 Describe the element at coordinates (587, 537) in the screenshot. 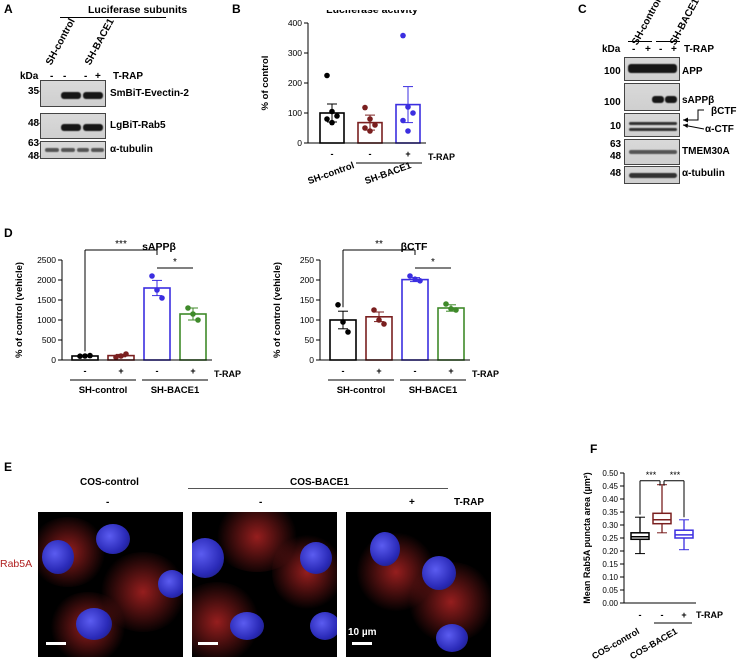

I see `y-axis-title: Mean Rab5A puncta area (µm²)` at that location.